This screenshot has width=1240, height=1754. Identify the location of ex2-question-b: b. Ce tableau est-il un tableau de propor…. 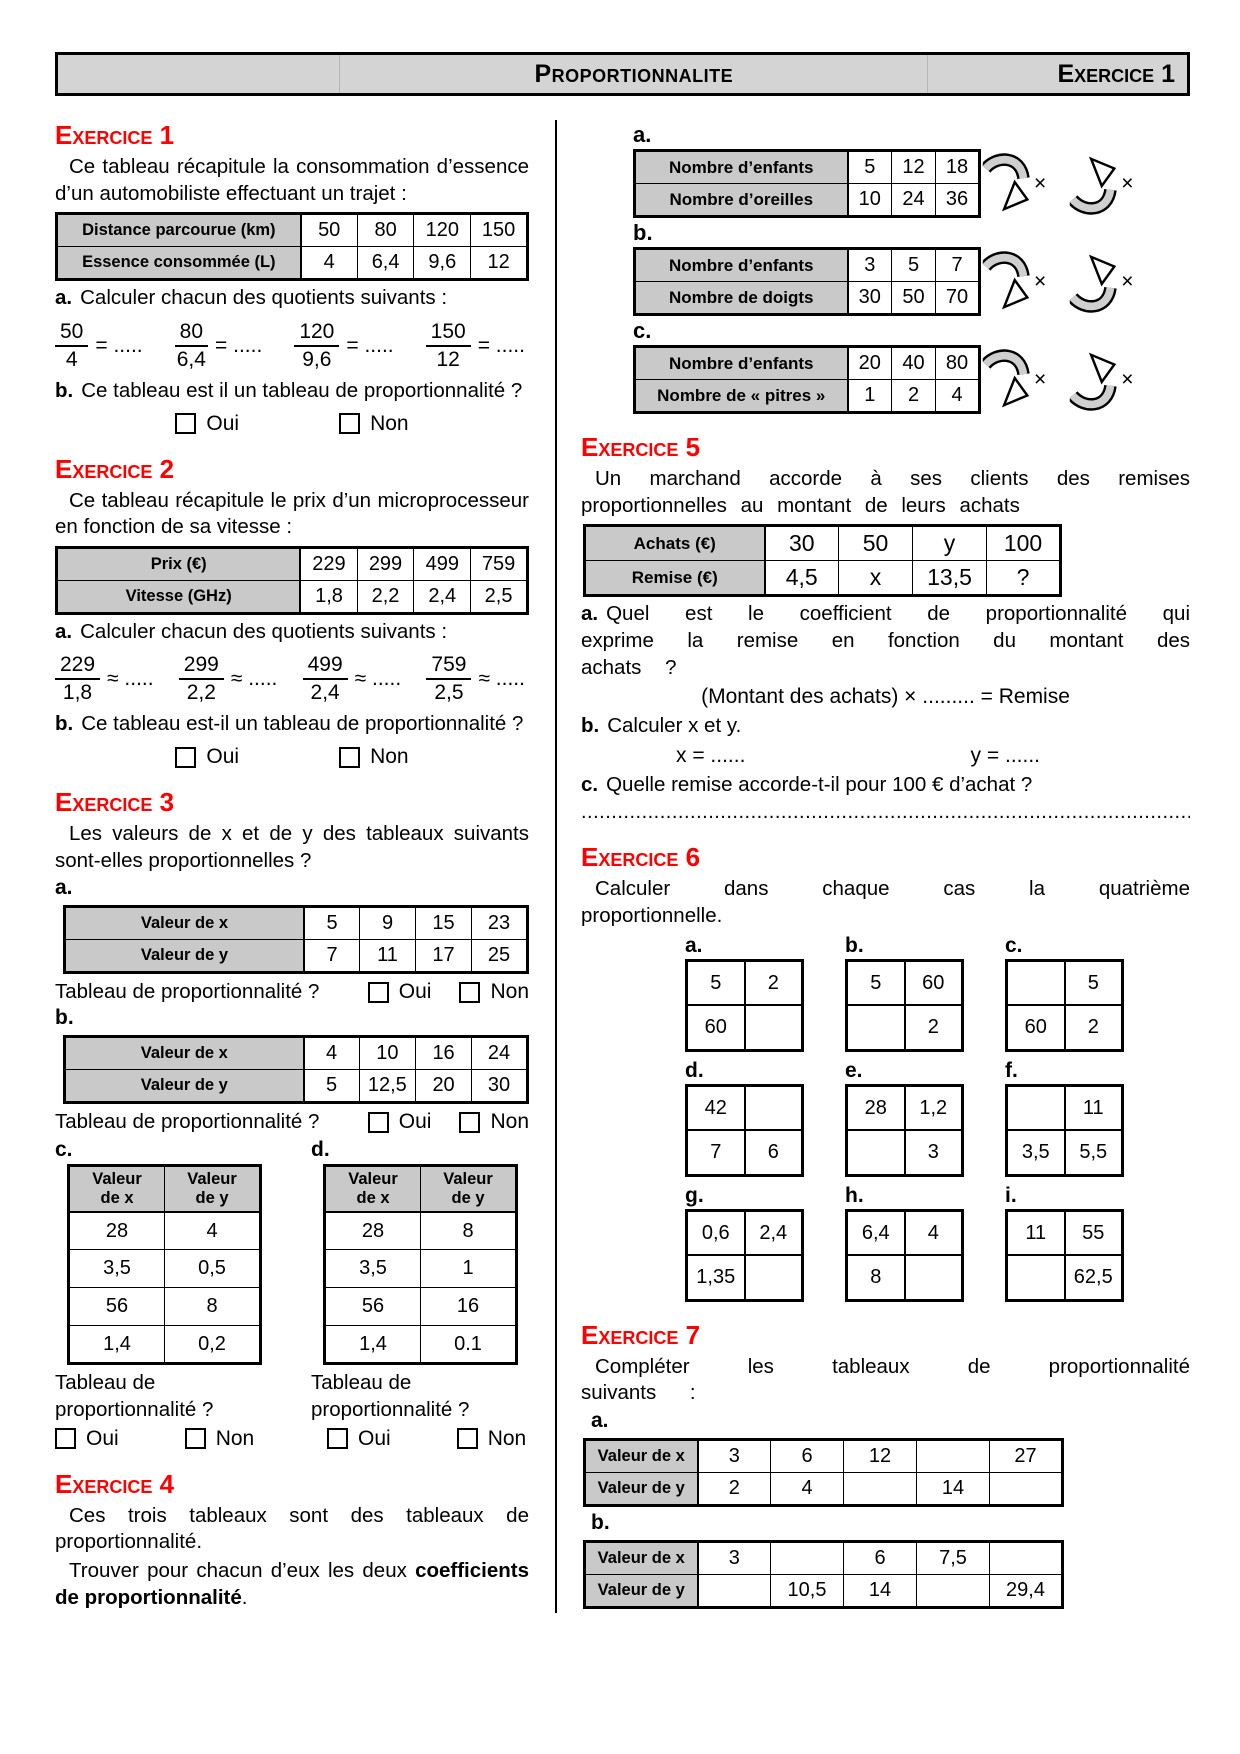
(292, 724).